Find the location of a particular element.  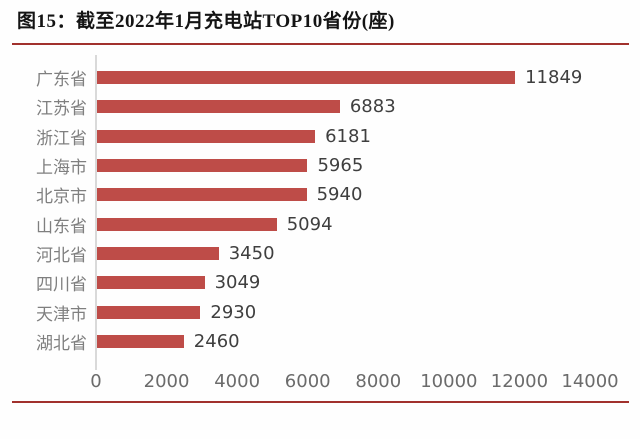

x-tick-label: 0 is located at coordinates (96, 381).